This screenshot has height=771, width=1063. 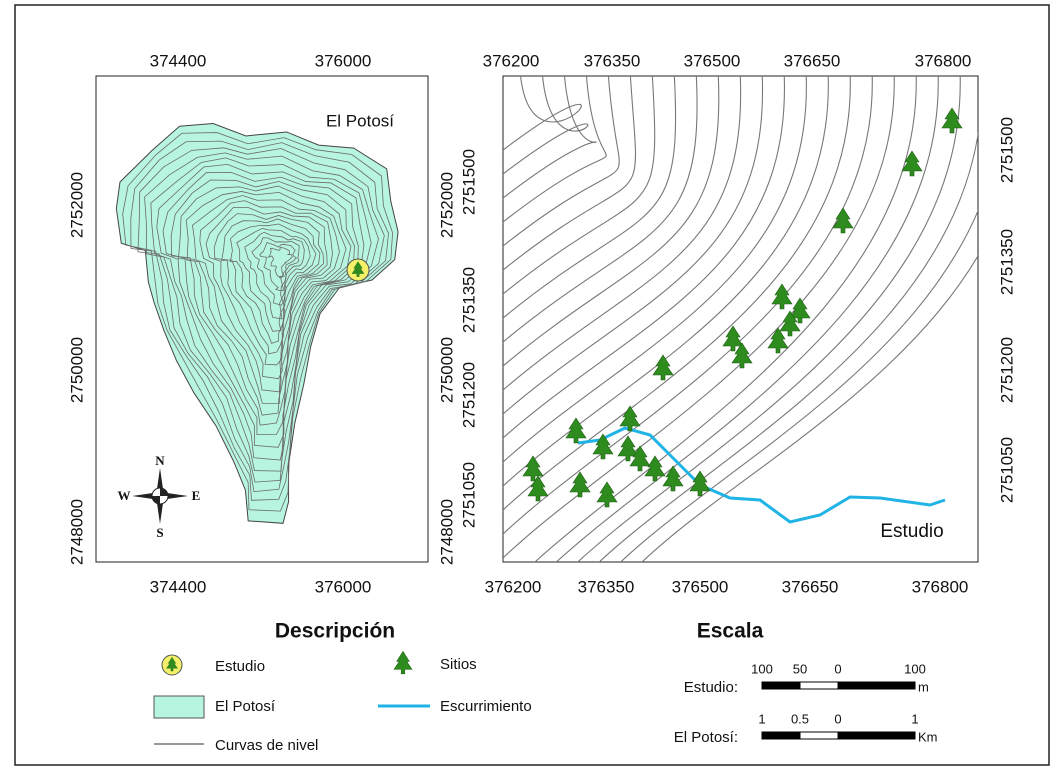 What do you see at coordinates (711, 687) in the screenshot?
I see `scale-label: Estudio:` at bounding box center [711, 687].